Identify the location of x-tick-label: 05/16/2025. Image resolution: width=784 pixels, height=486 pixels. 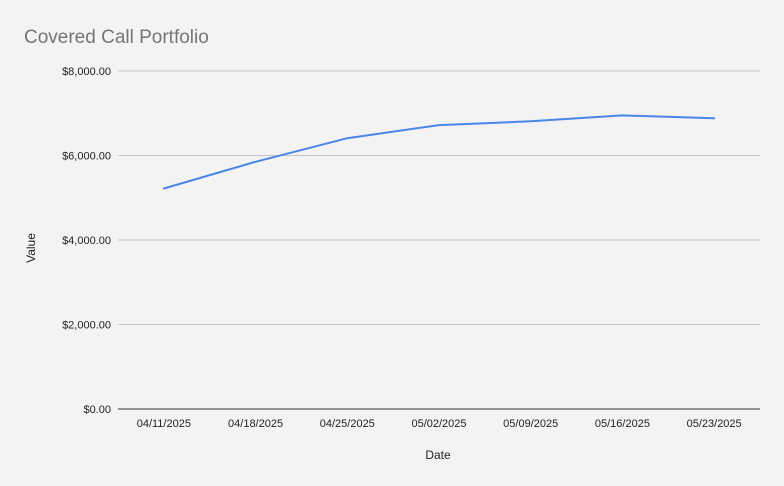
(622, 424).